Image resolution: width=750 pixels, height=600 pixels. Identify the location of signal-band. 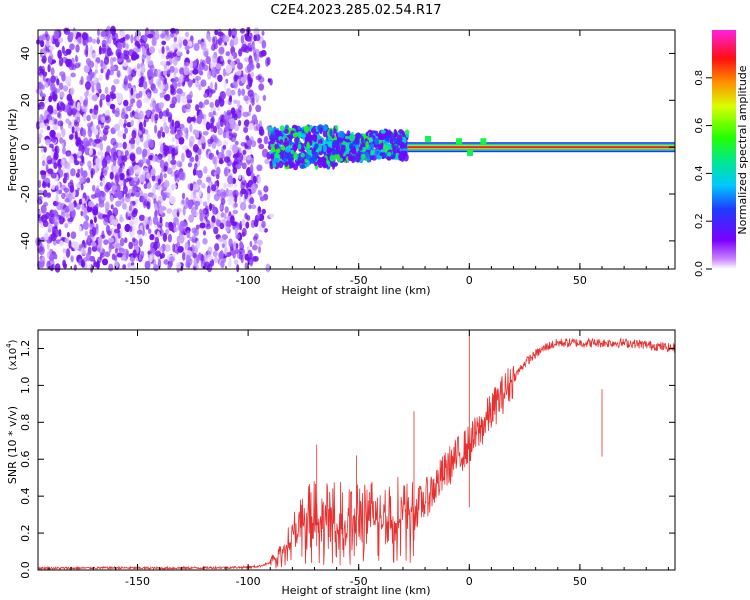
(339, 147).